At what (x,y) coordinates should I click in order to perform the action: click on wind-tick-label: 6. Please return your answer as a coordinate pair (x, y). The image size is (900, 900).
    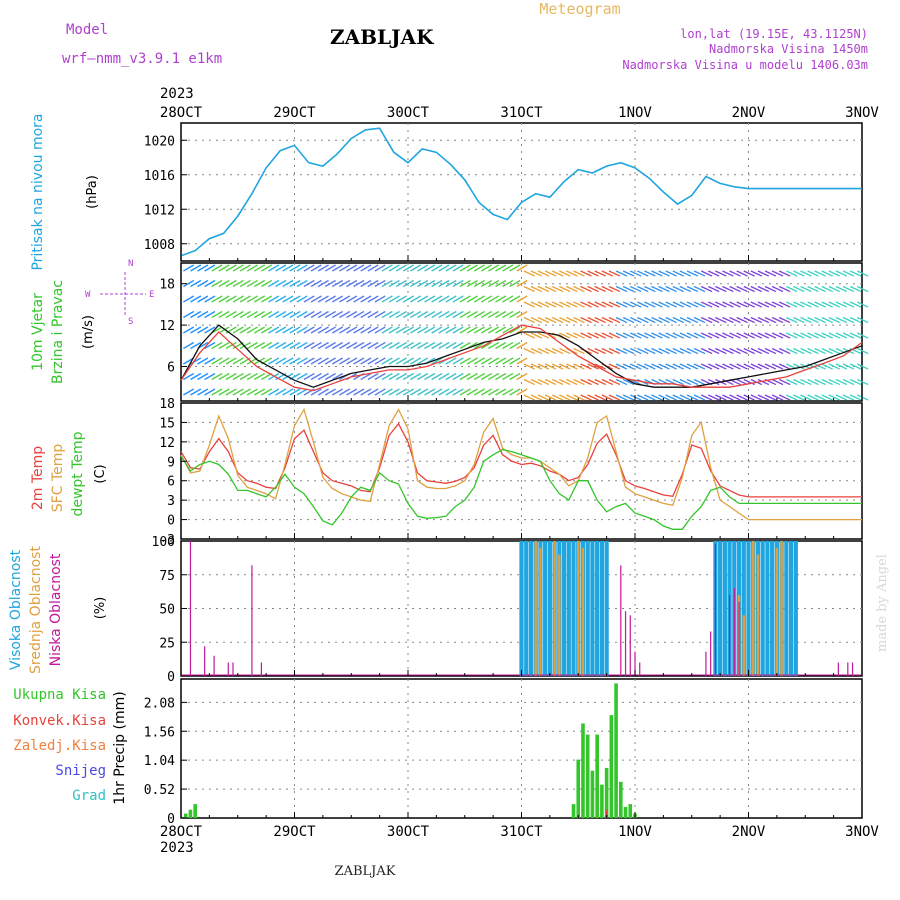
    Looking at the image, I should click on (171, 368).